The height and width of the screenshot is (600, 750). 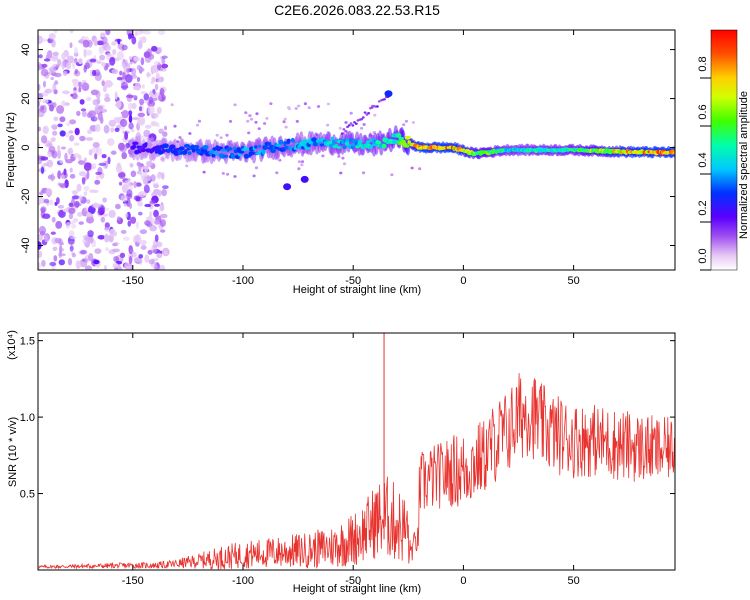 I want to click on y-tick-label: 0, so click(x=26, y=147).